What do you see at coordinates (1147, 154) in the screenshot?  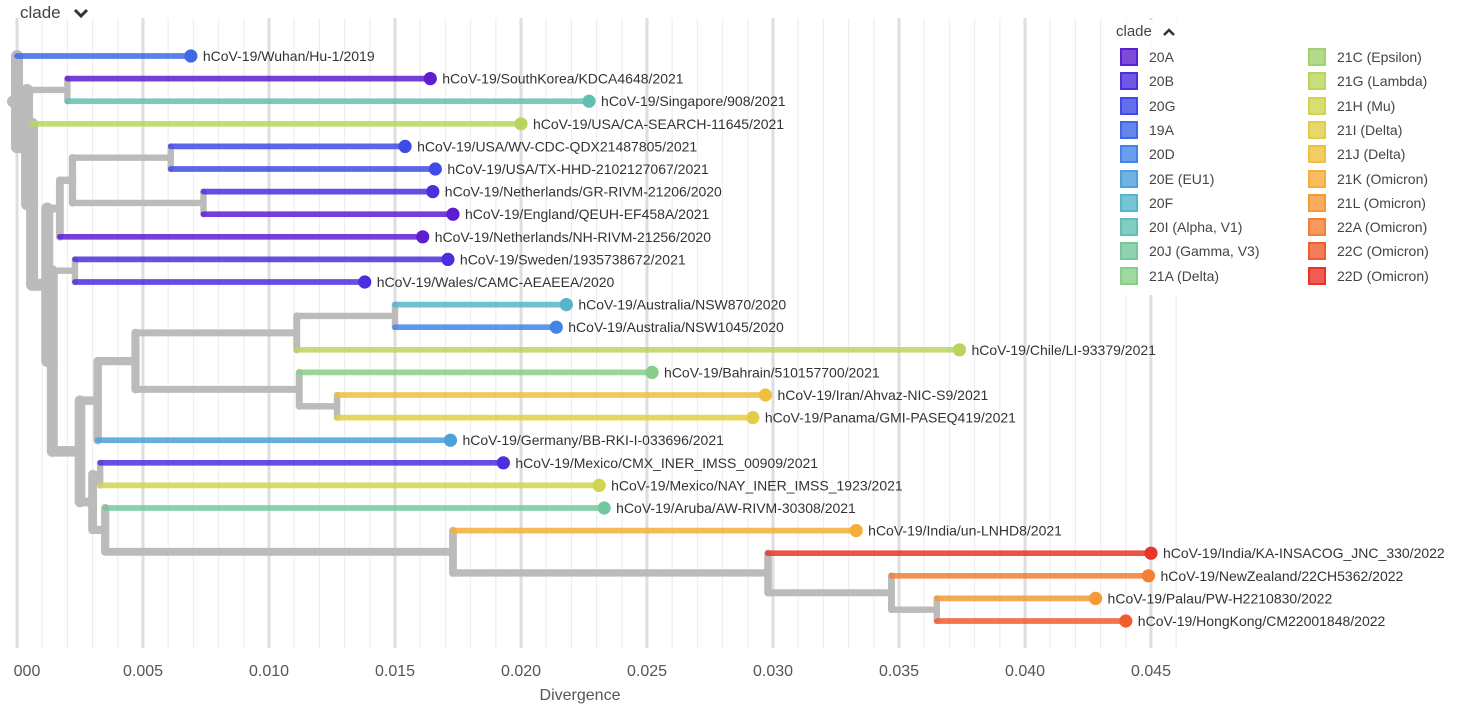 I see `legend-item: 20D` at bounding box center [1147, 154].